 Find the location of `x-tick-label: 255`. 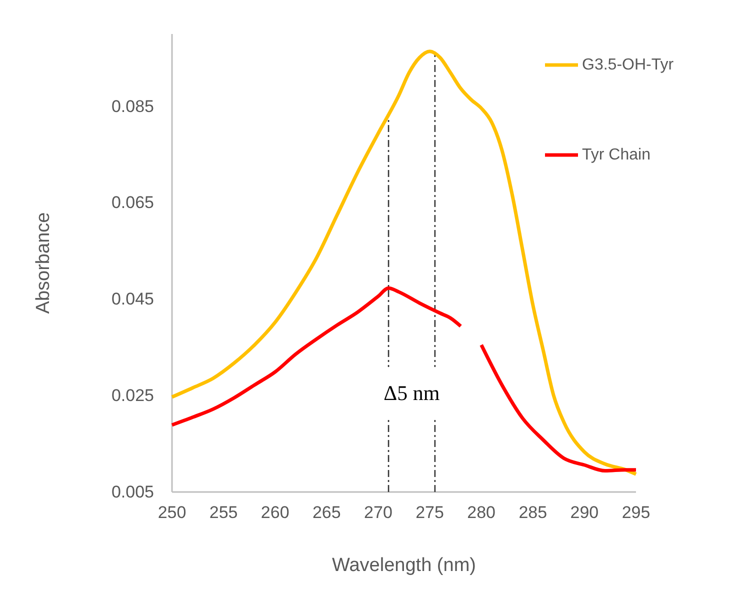

x-tick-label: 255 is located at coordinates (223, 512).